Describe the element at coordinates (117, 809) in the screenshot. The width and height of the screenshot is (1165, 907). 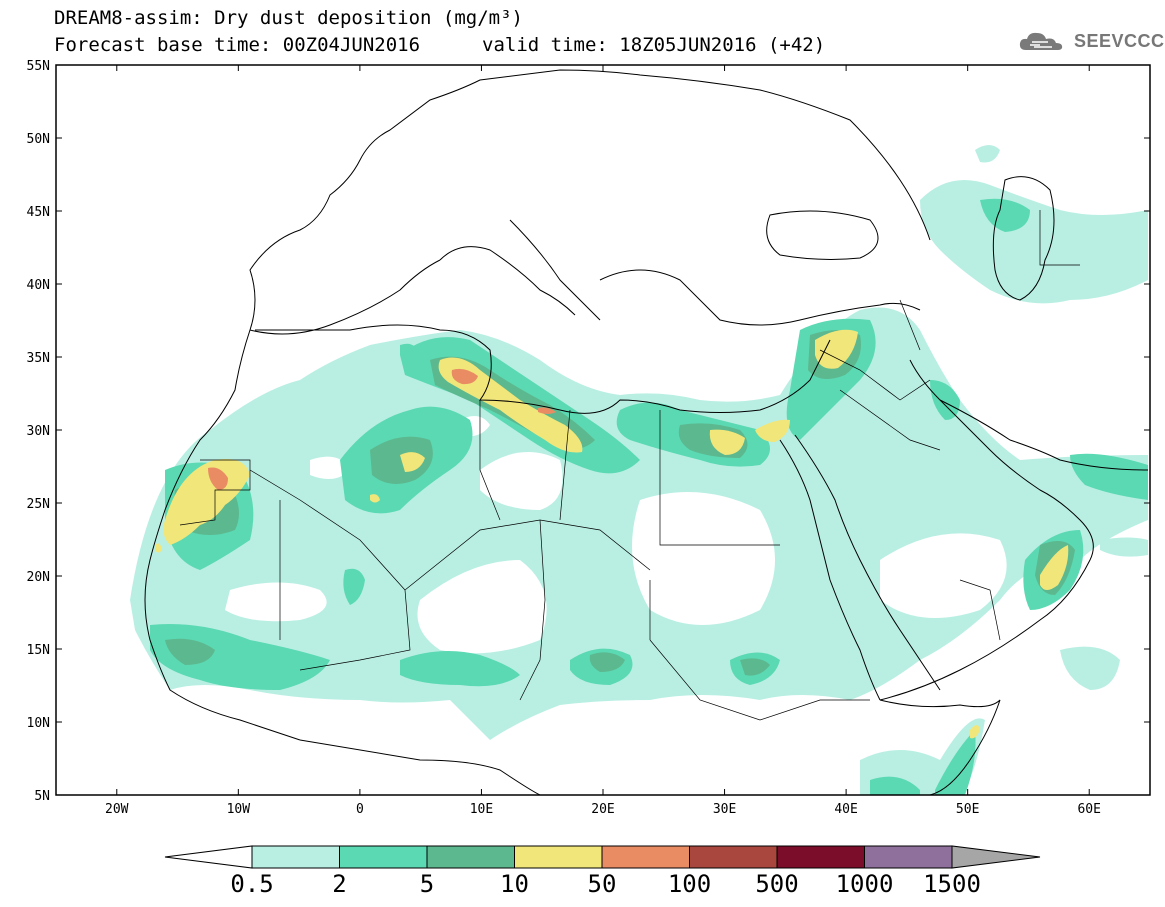
I see `lon-label: 20W` at that location.